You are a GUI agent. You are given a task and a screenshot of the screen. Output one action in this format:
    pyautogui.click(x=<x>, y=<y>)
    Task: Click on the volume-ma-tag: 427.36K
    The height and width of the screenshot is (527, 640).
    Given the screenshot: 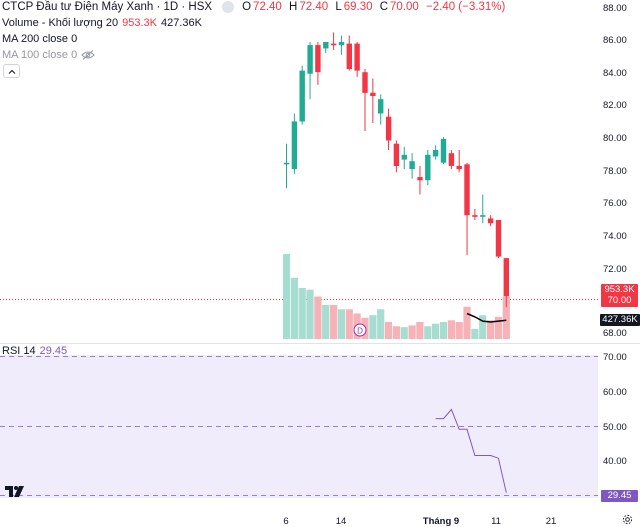 What is the action you would take?
    pyautogui.click(x=620, y=320)
    